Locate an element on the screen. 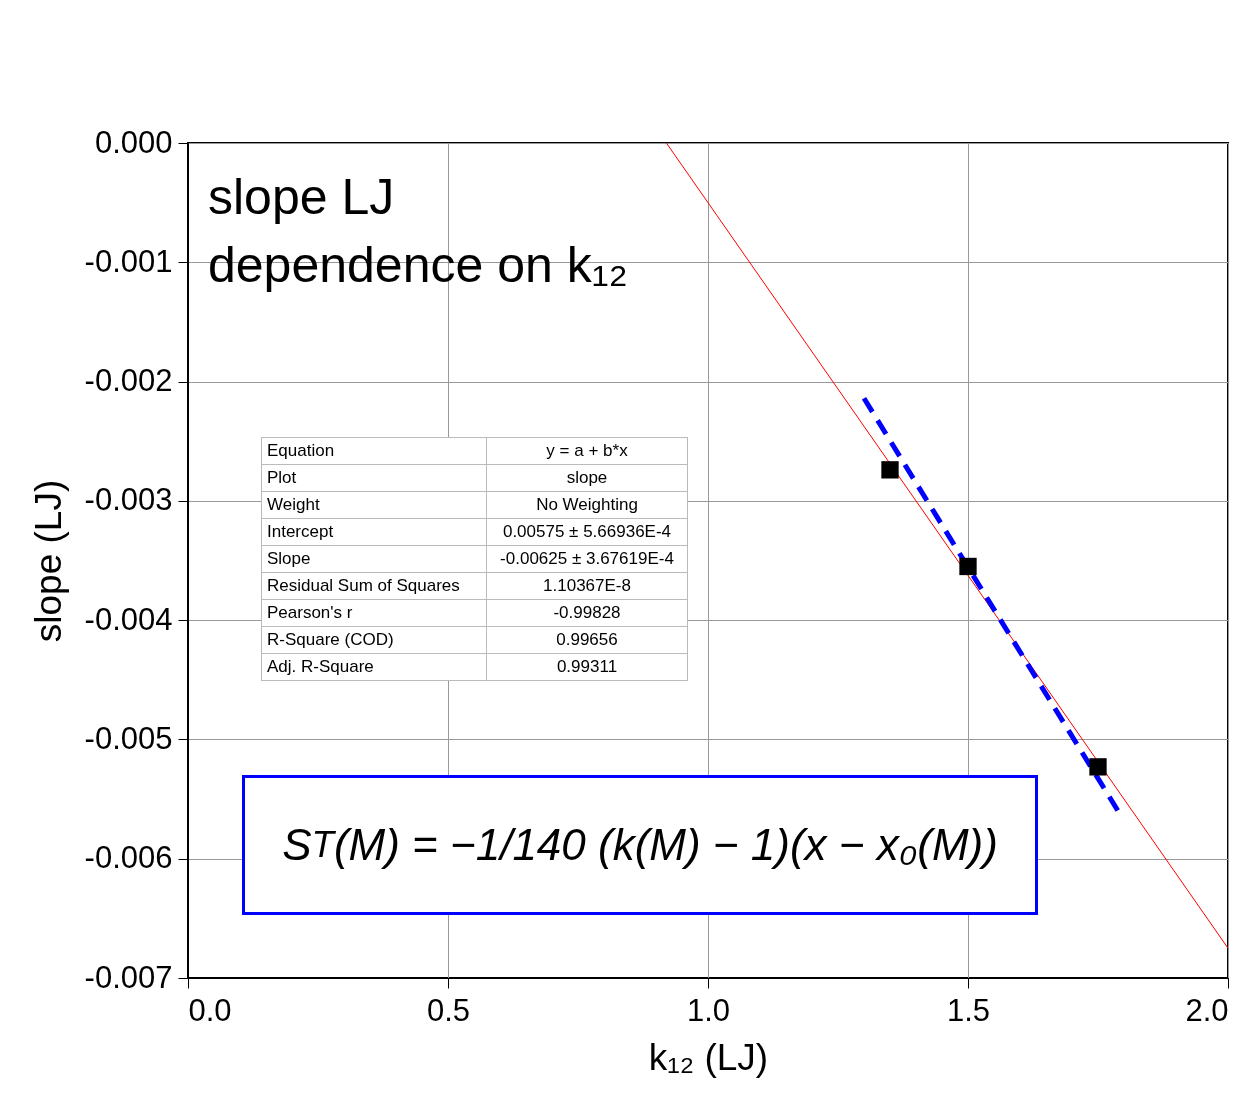 The width and height of the screenshot is (1256, 1104). annotation: 1.10367E-8 is located at coordinates (587, 586).